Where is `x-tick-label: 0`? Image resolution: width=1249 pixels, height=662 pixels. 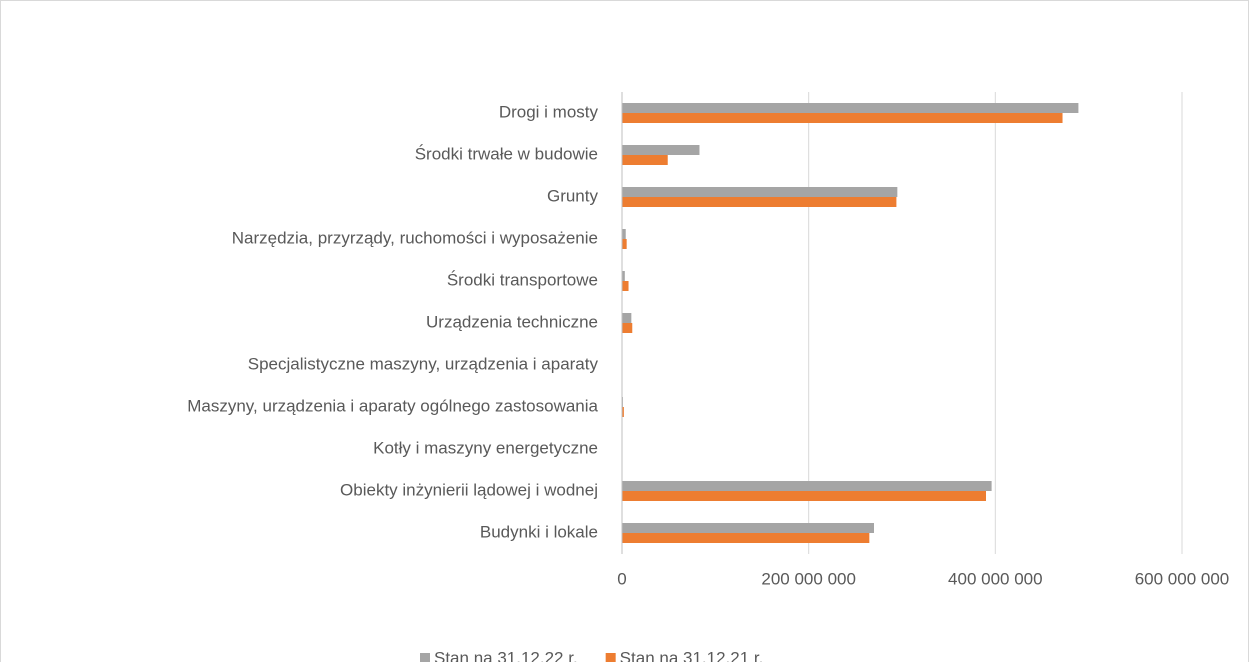 x-tick-label: 0 is located at coordinates (621, 578).